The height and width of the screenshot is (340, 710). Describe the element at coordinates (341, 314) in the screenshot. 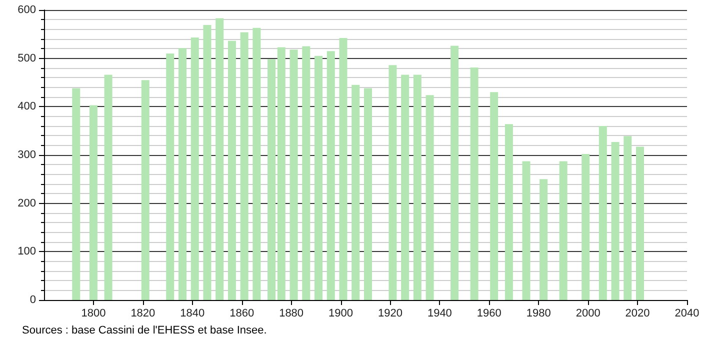

I see `x-tick-label: 1900` at that location.